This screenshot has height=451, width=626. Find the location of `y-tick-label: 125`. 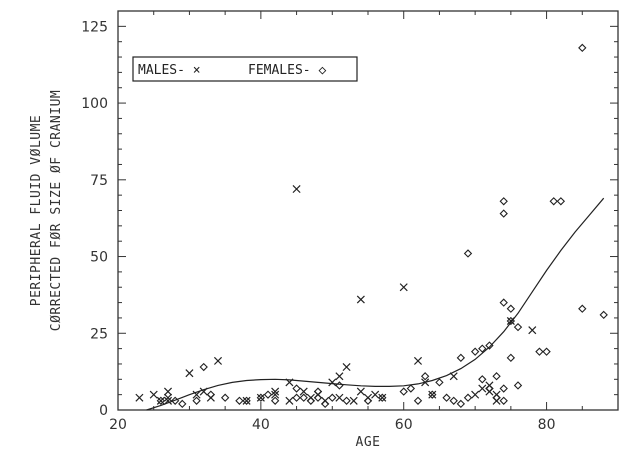

y-tick-label: 125 is located at coordinates (94, 27).